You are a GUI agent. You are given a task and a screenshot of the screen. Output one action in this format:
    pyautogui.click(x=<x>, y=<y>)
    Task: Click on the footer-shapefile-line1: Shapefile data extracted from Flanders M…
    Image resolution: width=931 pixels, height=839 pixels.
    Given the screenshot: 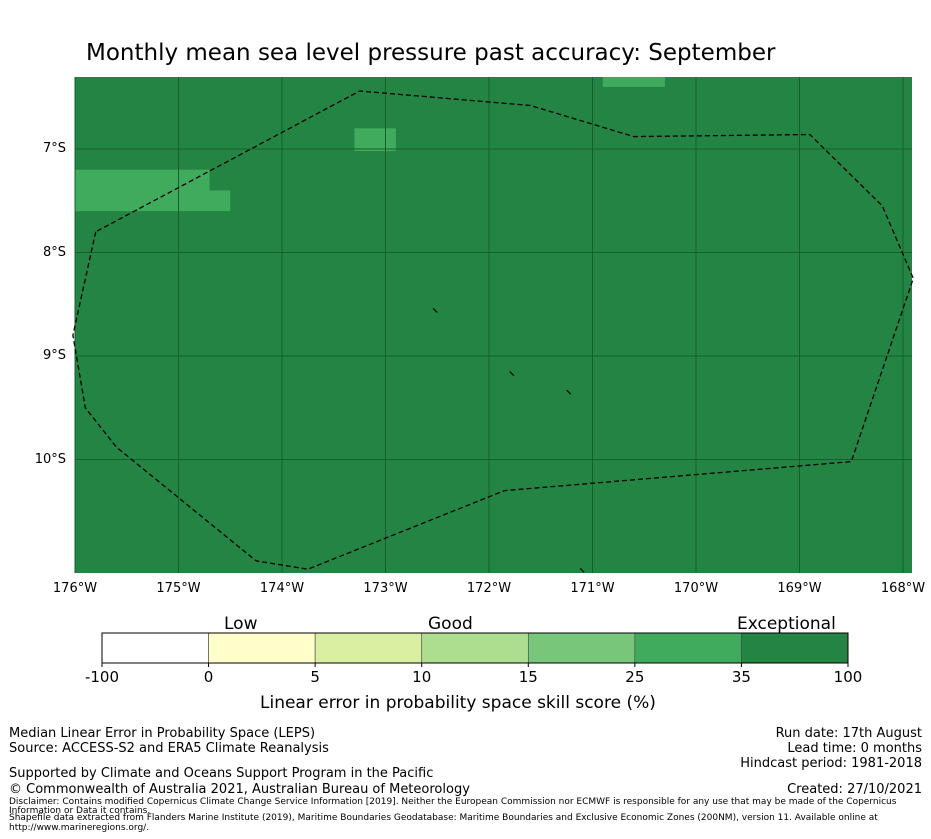 What is the action you would take?
    pyautogui.click(x=443, y=818)
    